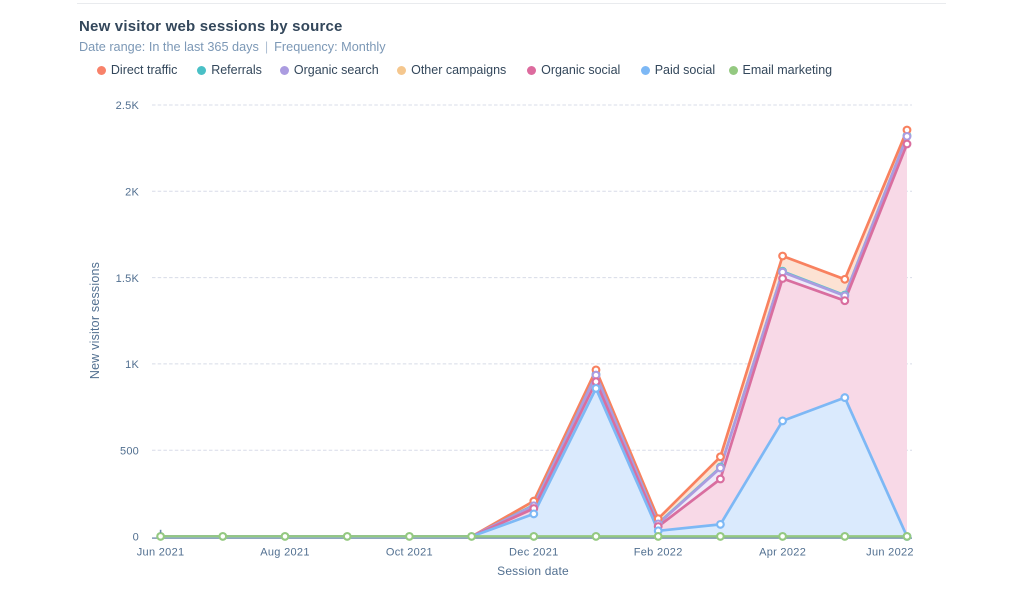 Image resolution: width=1024 pixels, height=600 pixels. What do you see at coordinates (782, 553) in the screenshot?
I see `svg-text: Apr 2022` at bounding box center [782, 553].